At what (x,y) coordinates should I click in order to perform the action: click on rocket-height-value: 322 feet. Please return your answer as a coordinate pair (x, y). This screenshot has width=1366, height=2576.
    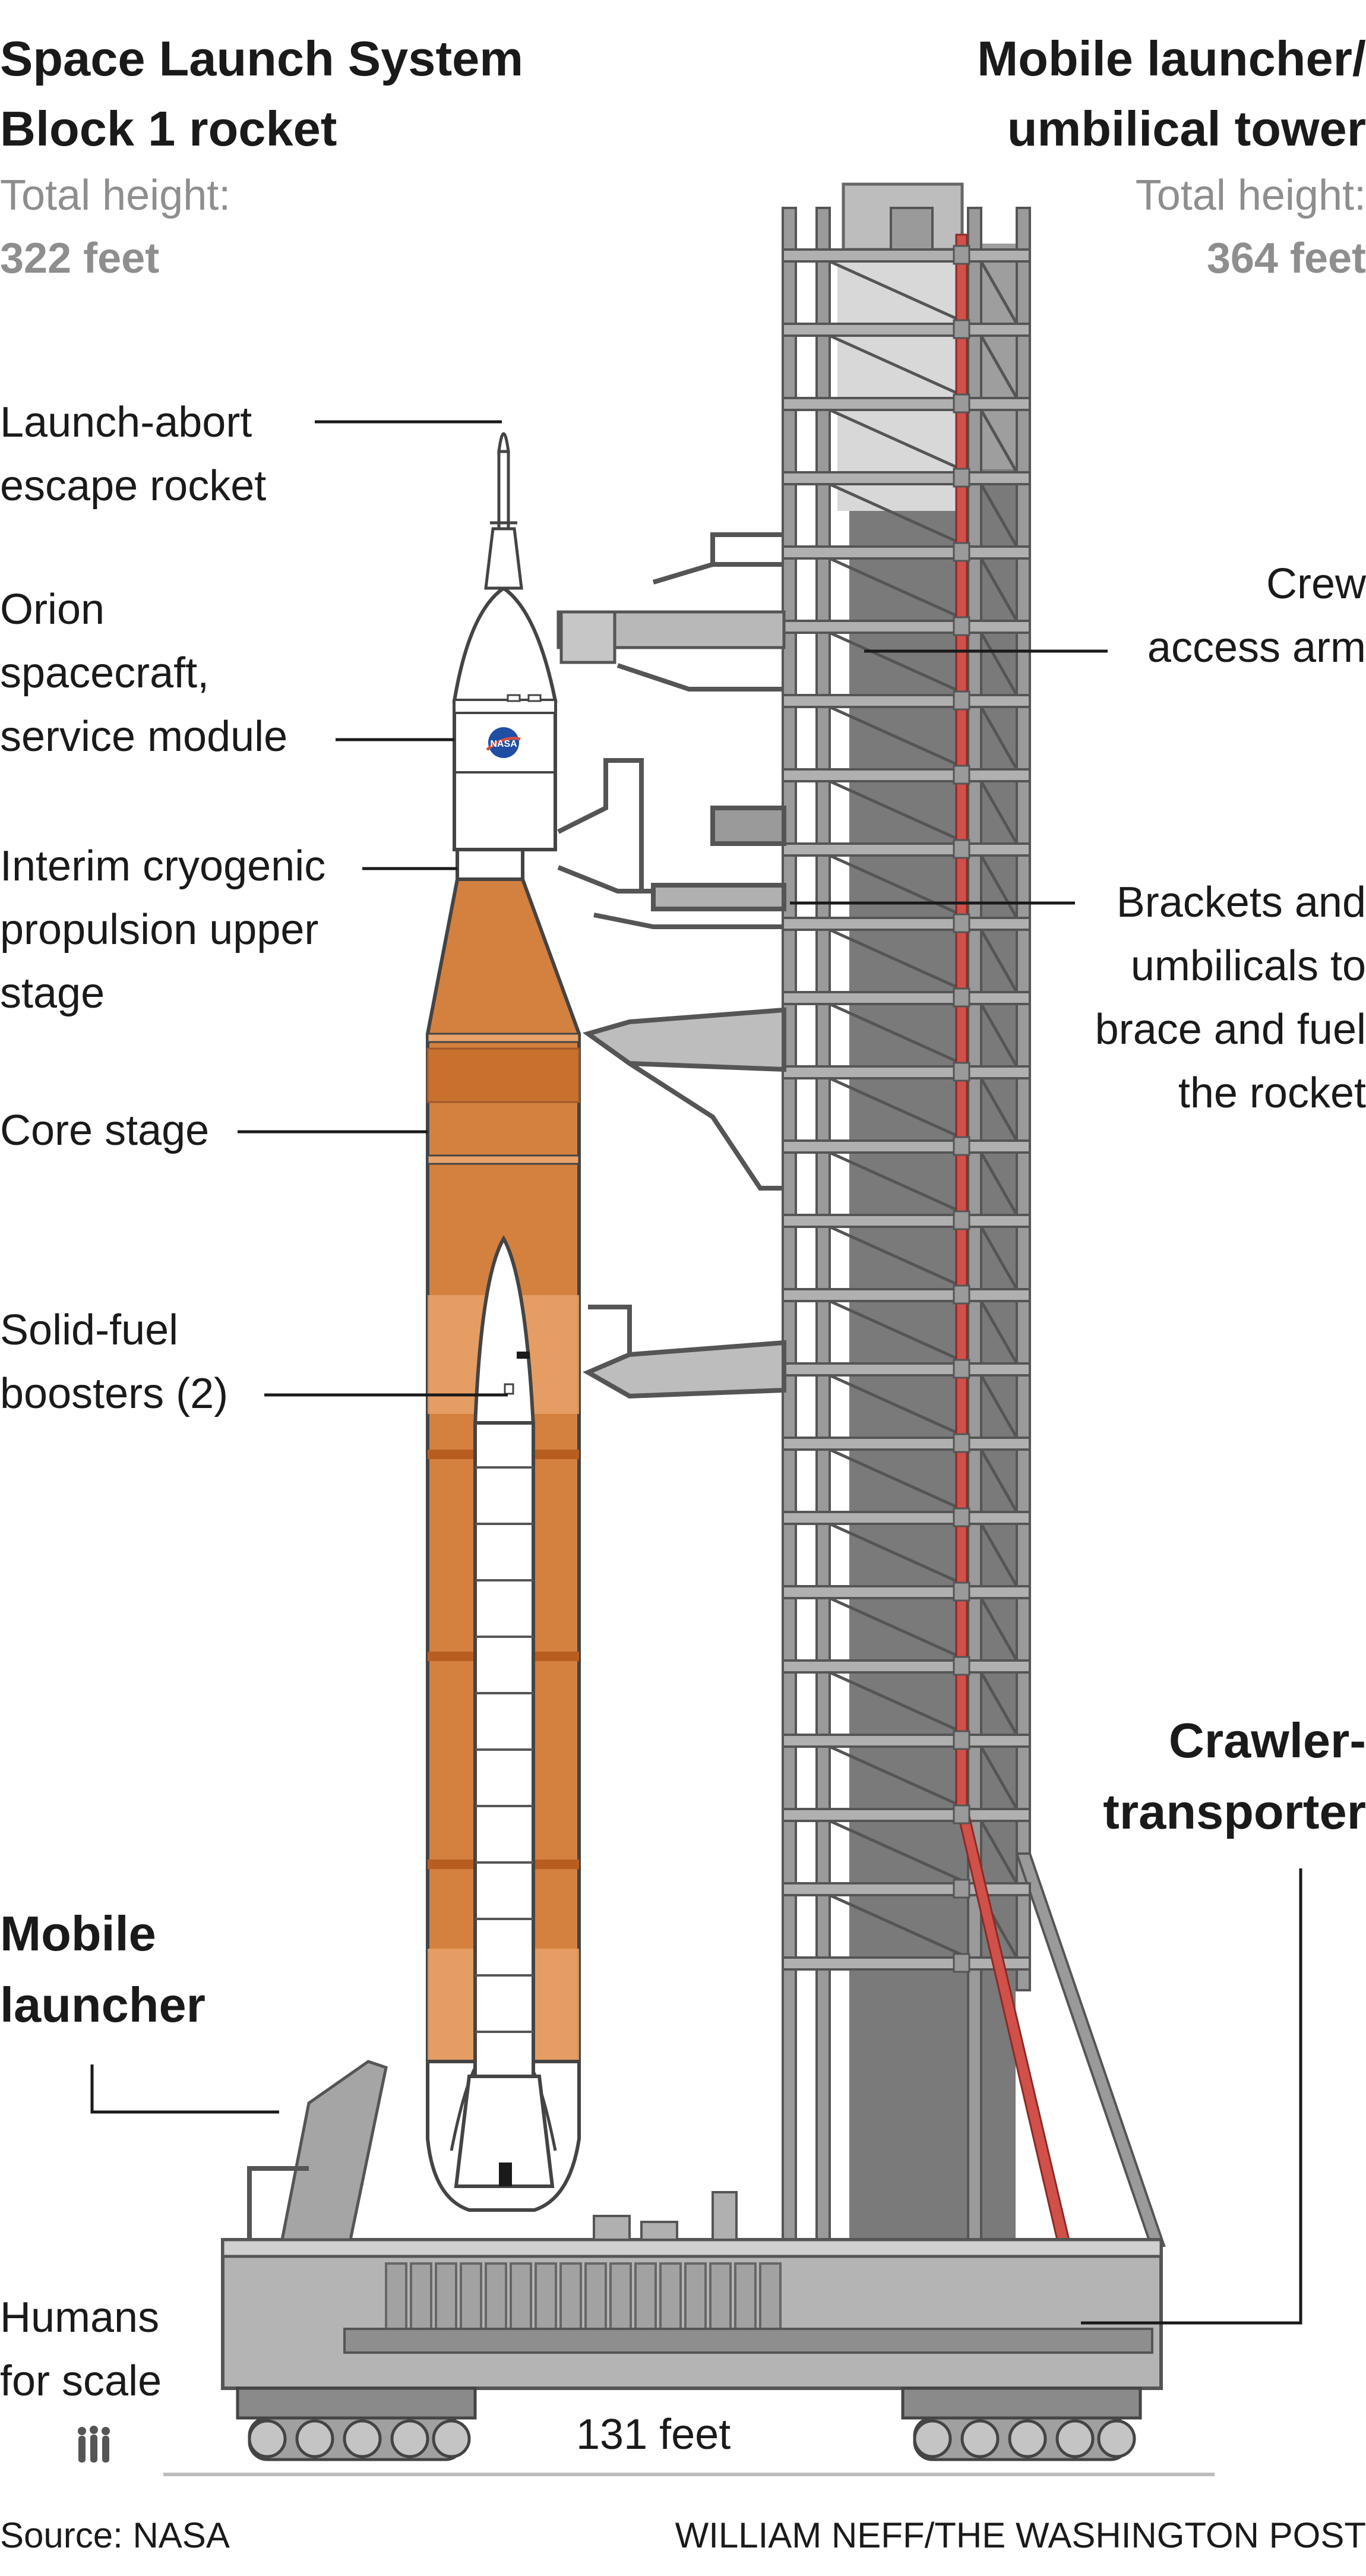
    Looking at the image, I should click on (80, 258).